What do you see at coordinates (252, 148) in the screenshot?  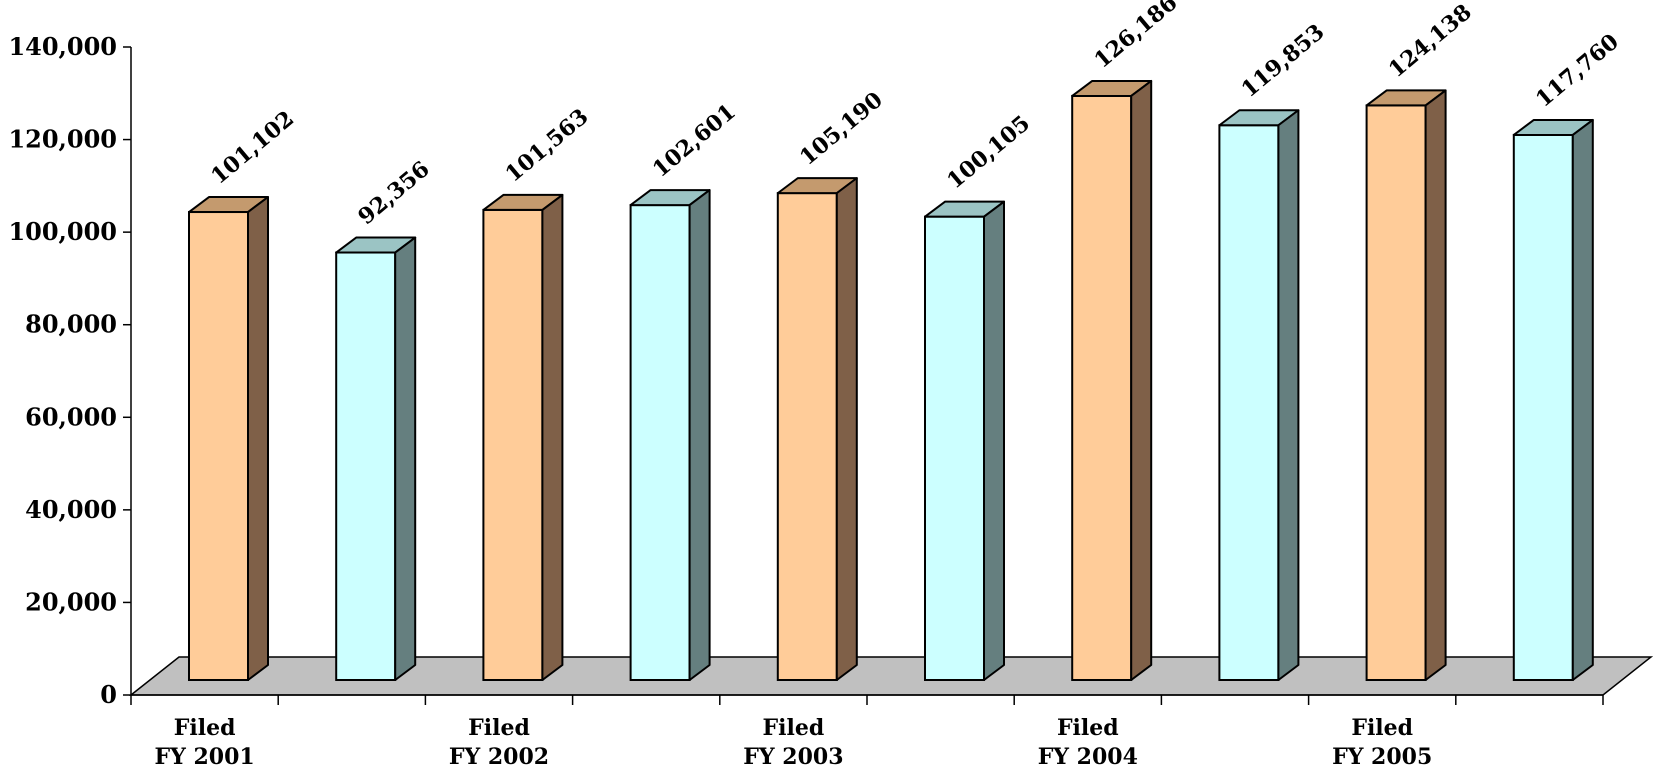 I see `bar-value-label: 101,102` at bounding box center [252, 148].